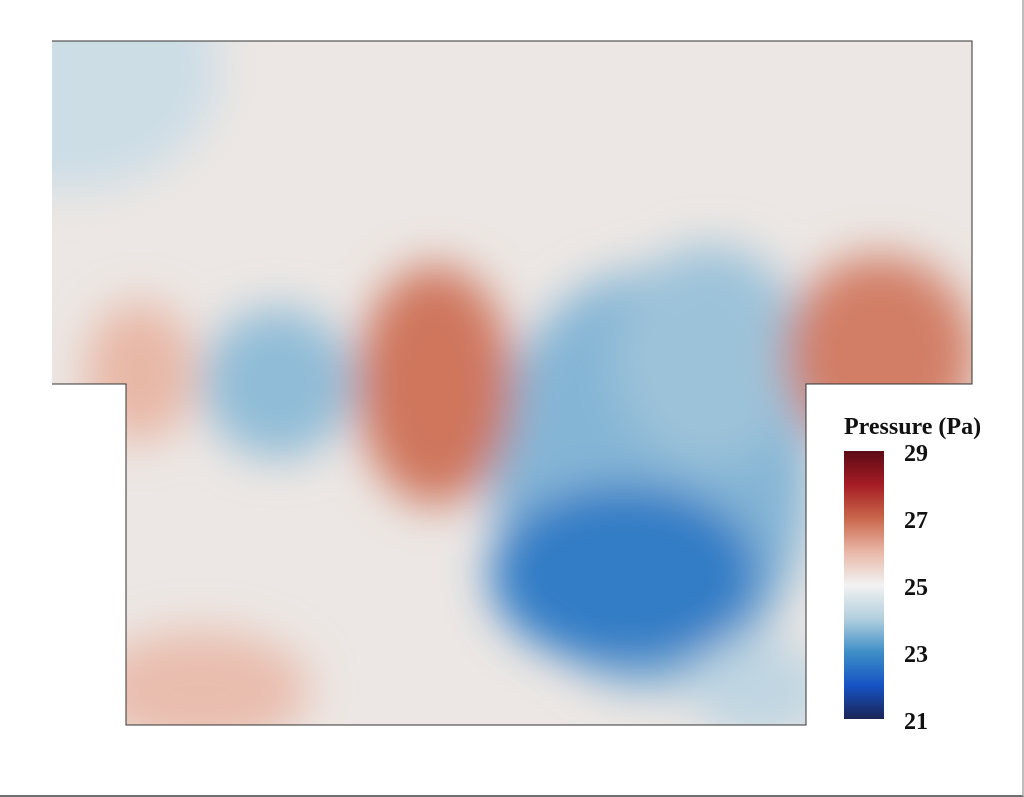  Describe the element at coordinates (136, 115) in the screenshot. I see `field-upper-left-low` at that location.